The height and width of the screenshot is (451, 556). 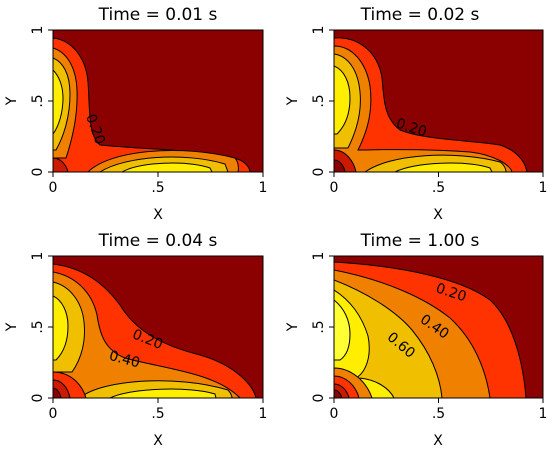 I want to click on panel-2-contours, so click(x=438, y=101).